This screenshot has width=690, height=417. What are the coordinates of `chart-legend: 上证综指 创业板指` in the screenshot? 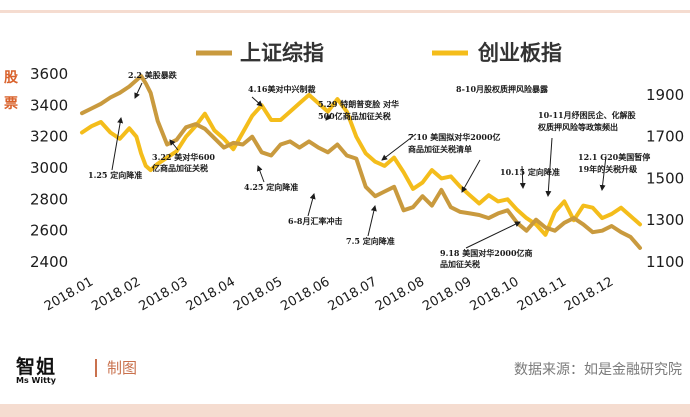 It's located at (379, 53).